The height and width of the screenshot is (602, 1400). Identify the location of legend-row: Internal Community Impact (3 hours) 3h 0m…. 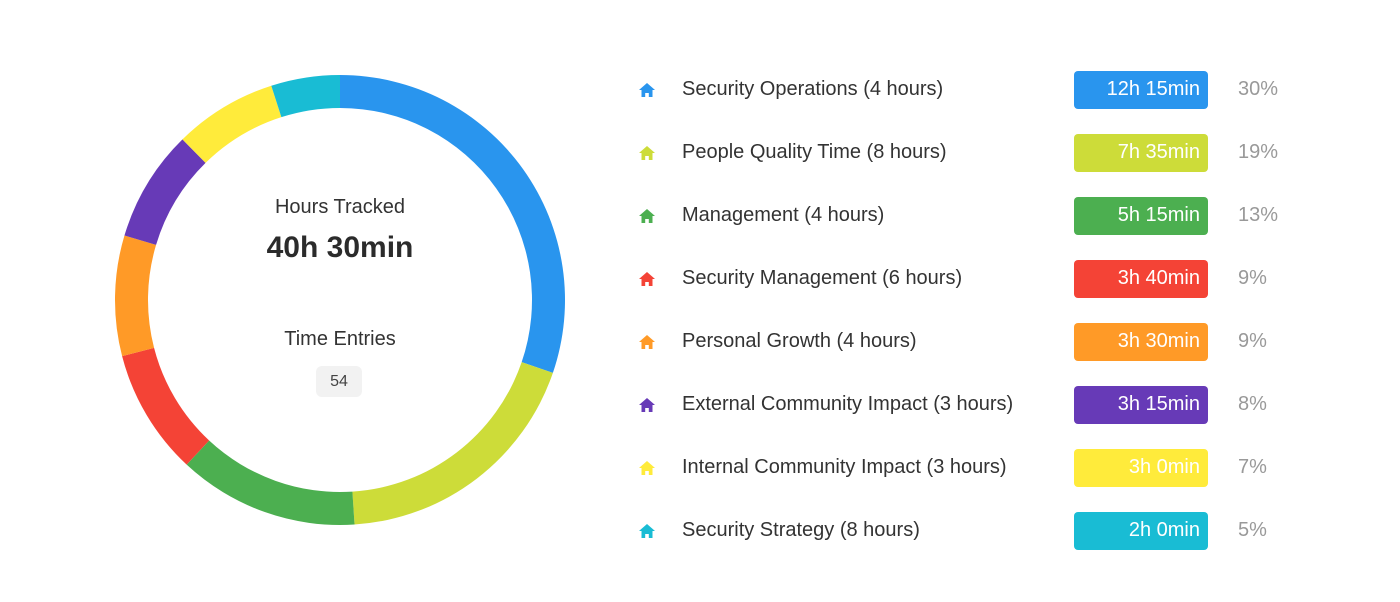
(970, 468).